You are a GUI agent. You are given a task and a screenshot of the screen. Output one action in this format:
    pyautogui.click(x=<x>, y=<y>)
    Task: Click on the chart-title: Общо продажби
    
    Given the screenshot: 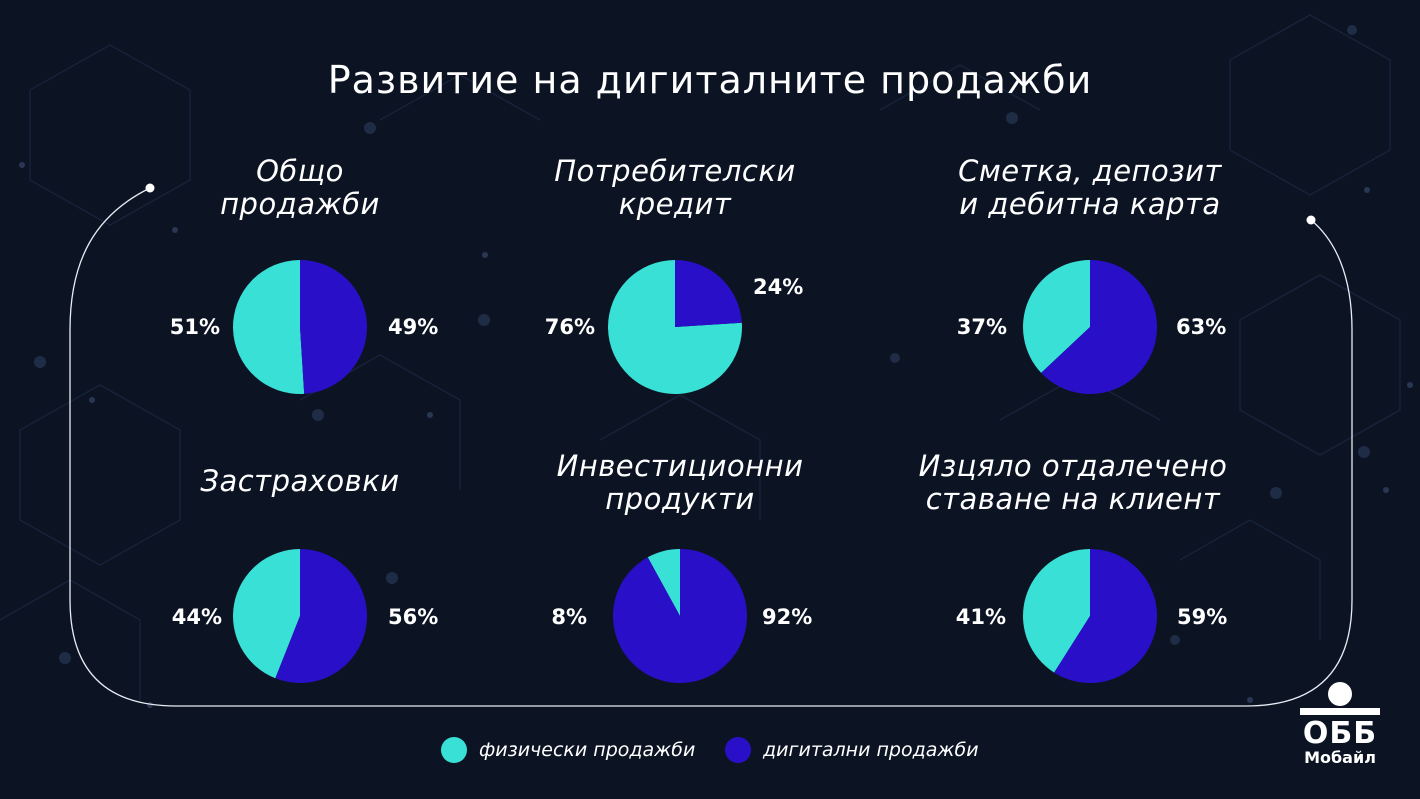 What is the action you would take?
    pyautogui.click(x=300, y=188)
    